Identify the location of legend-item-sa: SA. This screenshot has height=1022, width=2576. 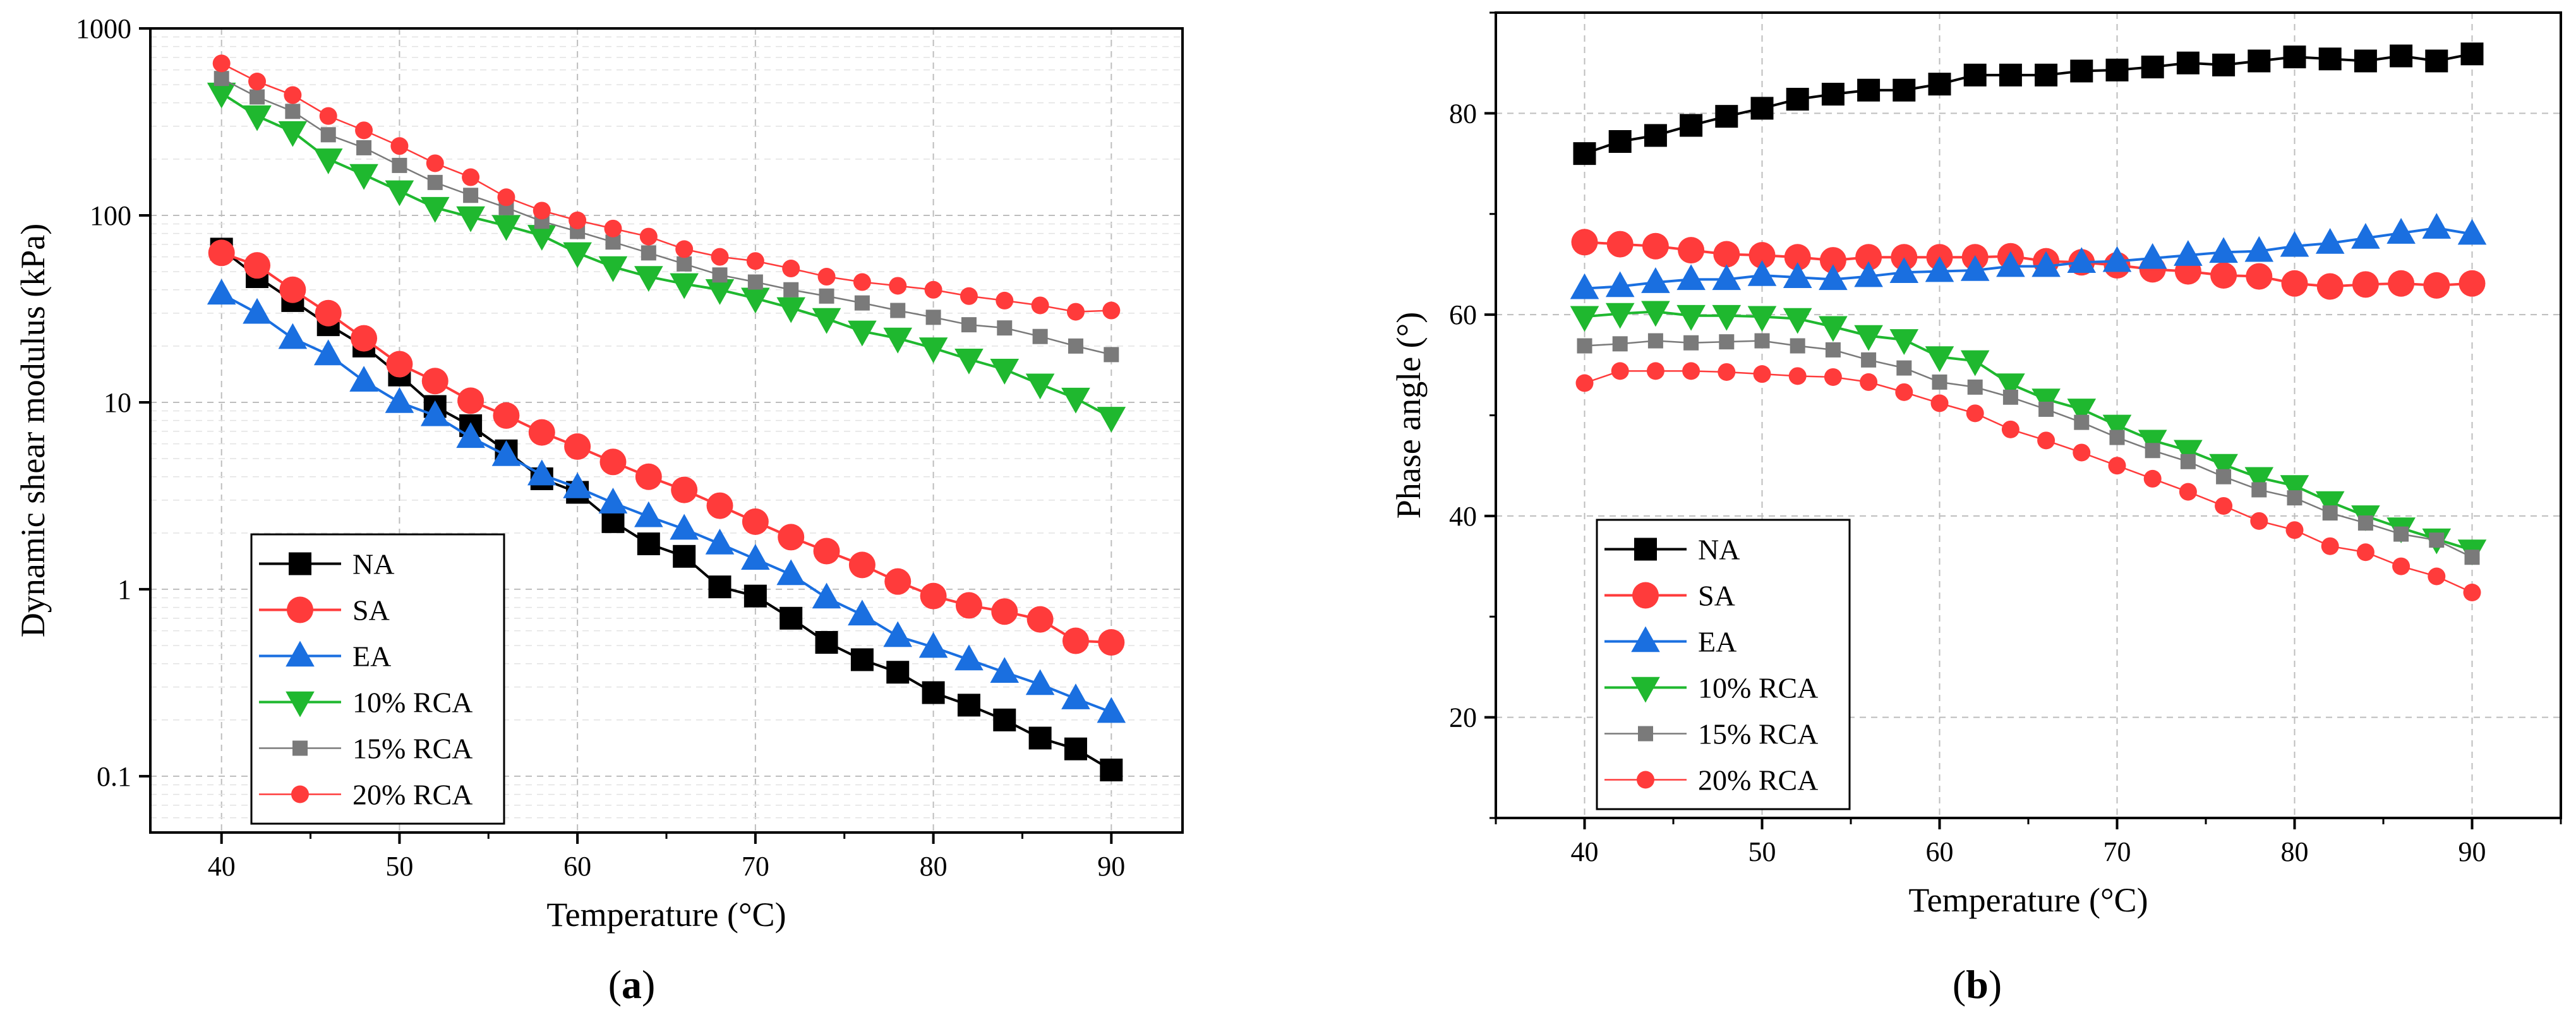
(324, 611).